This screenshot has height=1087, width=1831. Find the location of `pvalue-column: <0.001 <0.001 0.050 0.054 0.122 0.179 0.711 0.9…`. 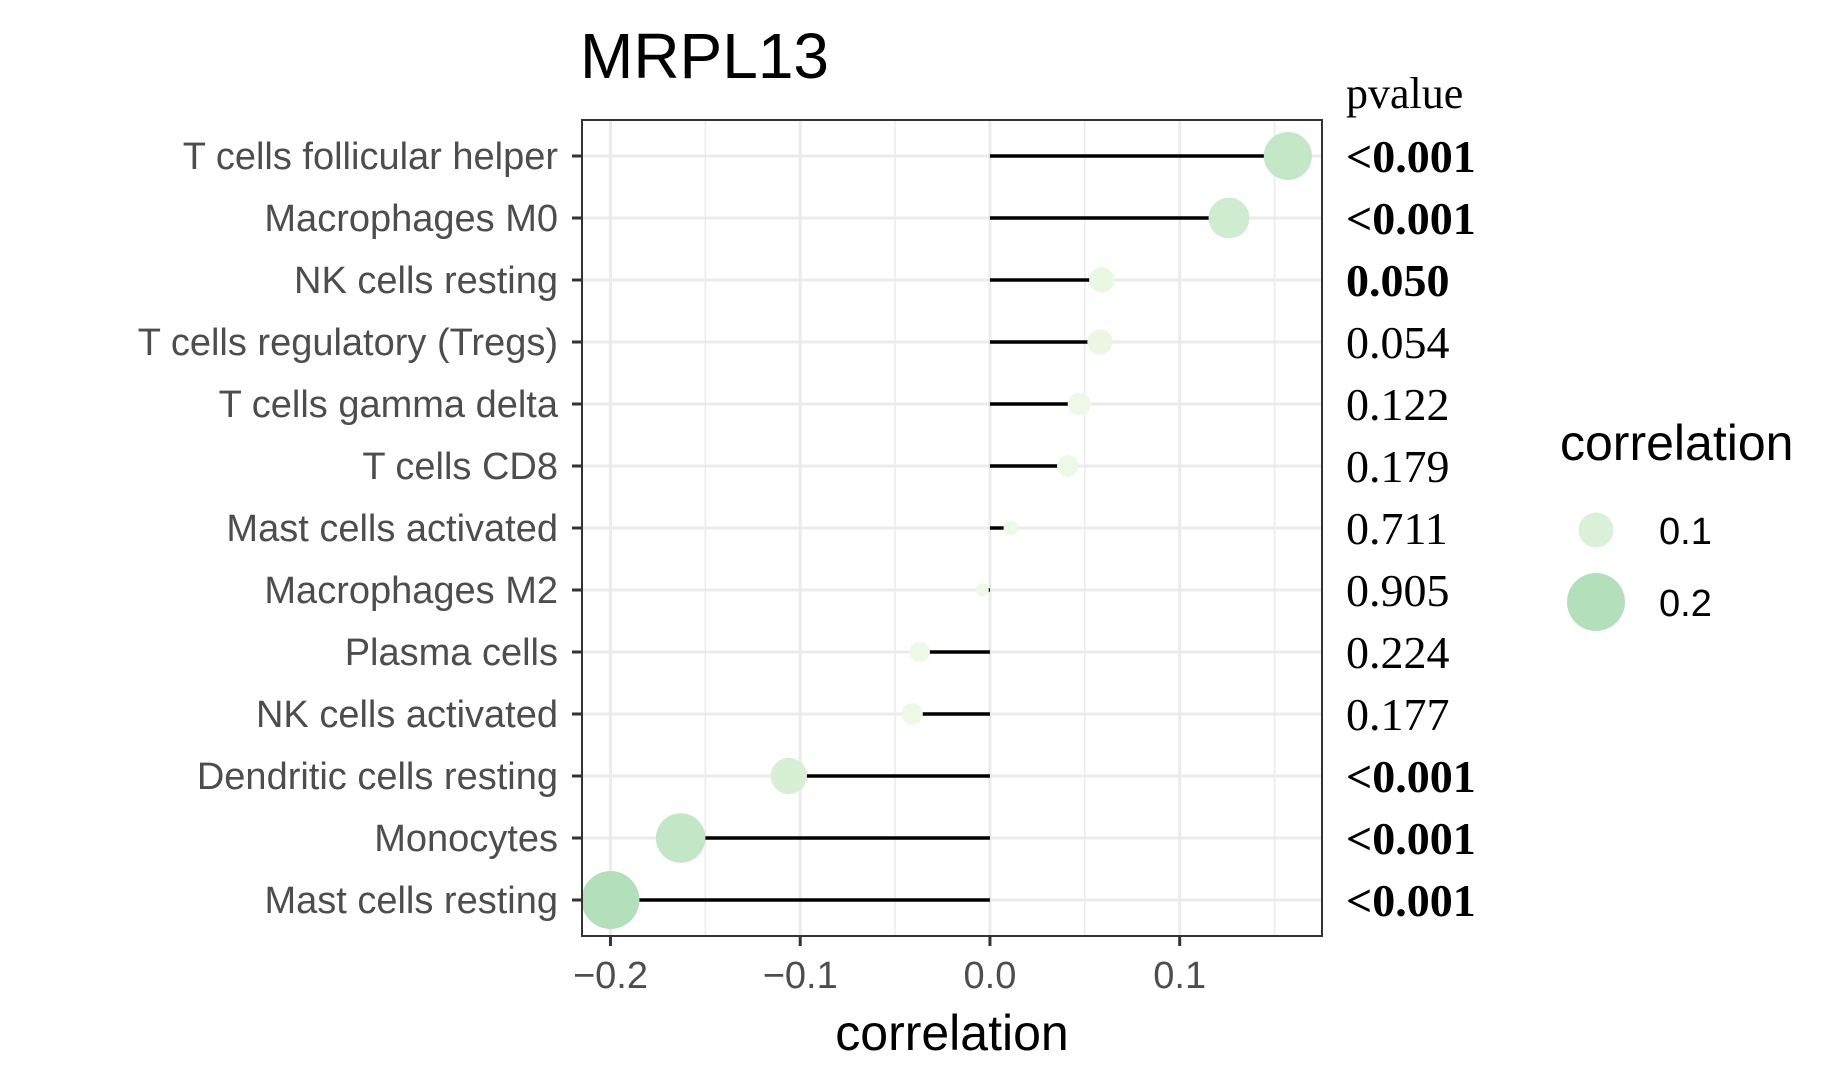

pvalue-column: <0.001 <0.001 0.050 0.054 0.122 0.179 0.711 0.9… is located at coordinates (1411, 528).